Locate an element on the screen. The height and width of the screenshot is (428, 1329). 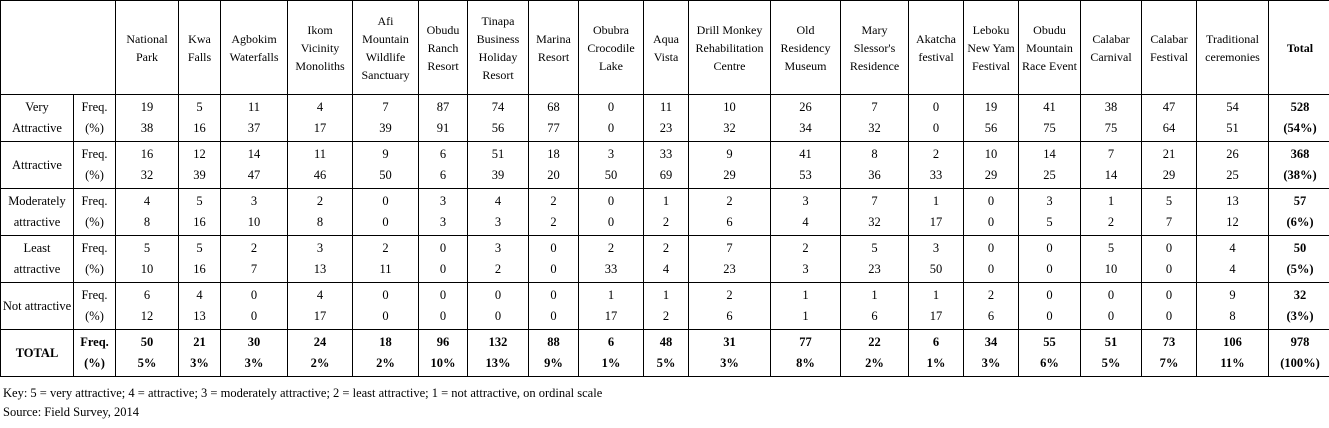
column-header: Akatcha festival is located at coordinates (936, 47).